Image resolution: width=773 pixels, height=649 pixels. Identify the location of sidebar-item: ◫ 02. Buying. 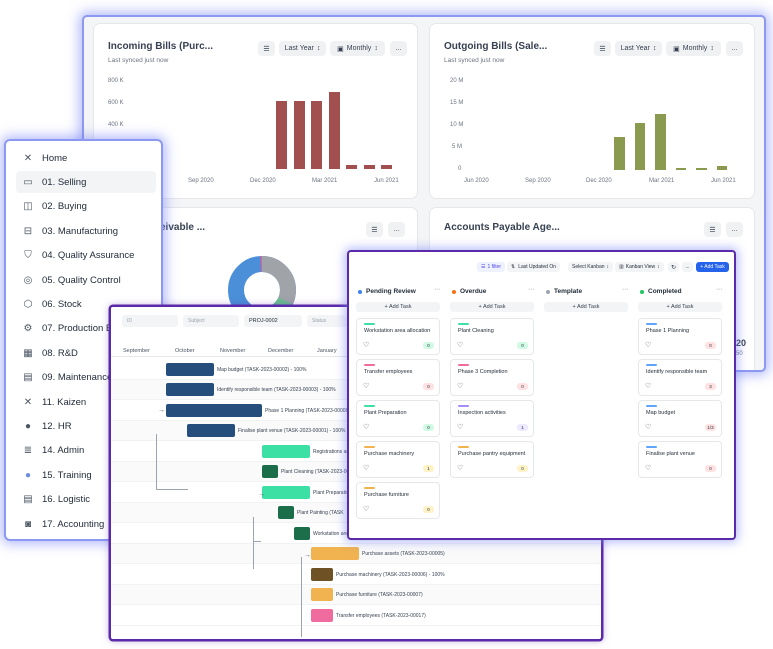
(86, 207).